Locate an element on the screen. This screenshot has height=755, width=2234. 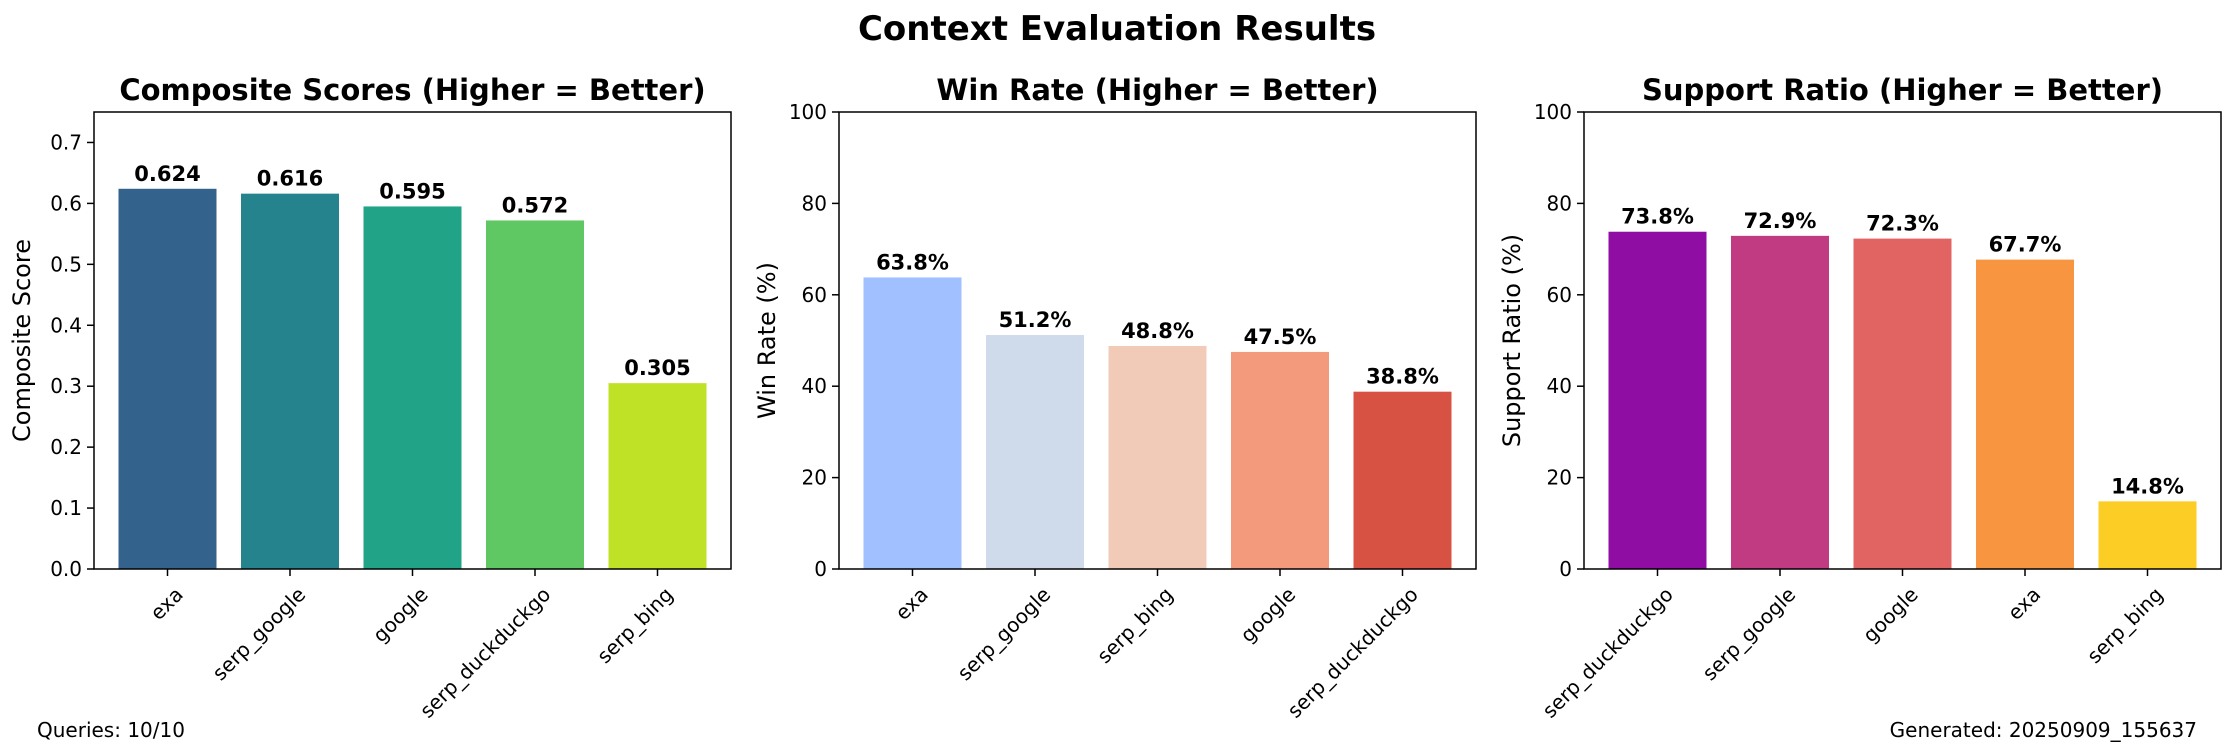
support-ratio-y-tick-label: 20 is located at coordinates (1559, 478).